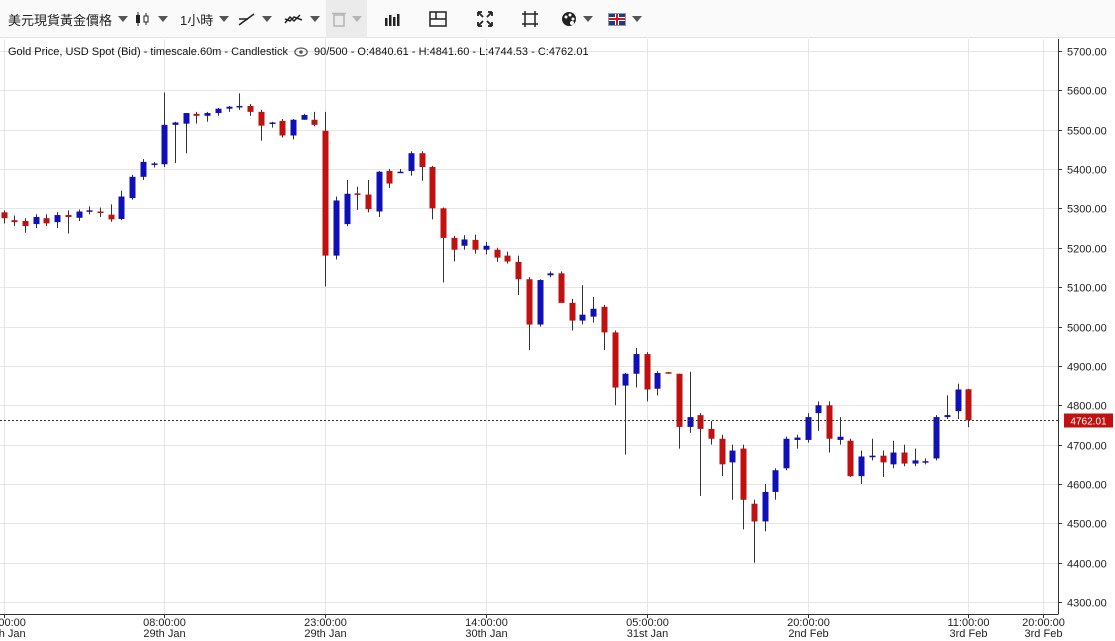 This screenshot has height=641, width=1115. I want to click on delete-tool-button, so click(346, 19).